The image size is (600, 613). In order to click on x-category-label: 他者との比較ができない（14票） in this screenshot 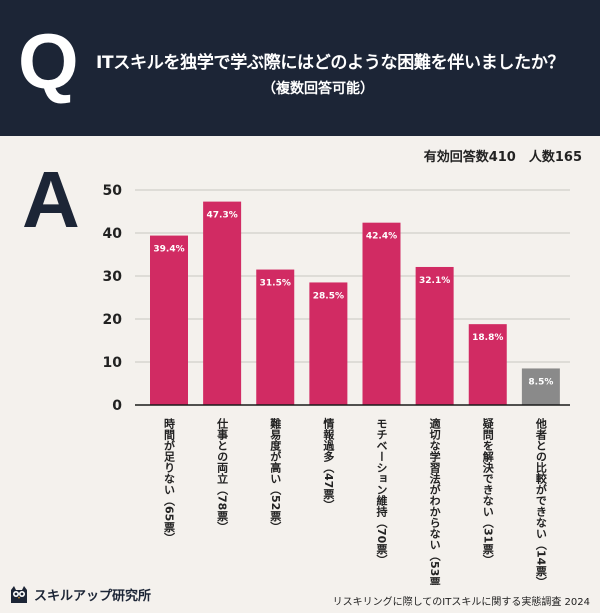, I will do `click(541, 501)`.